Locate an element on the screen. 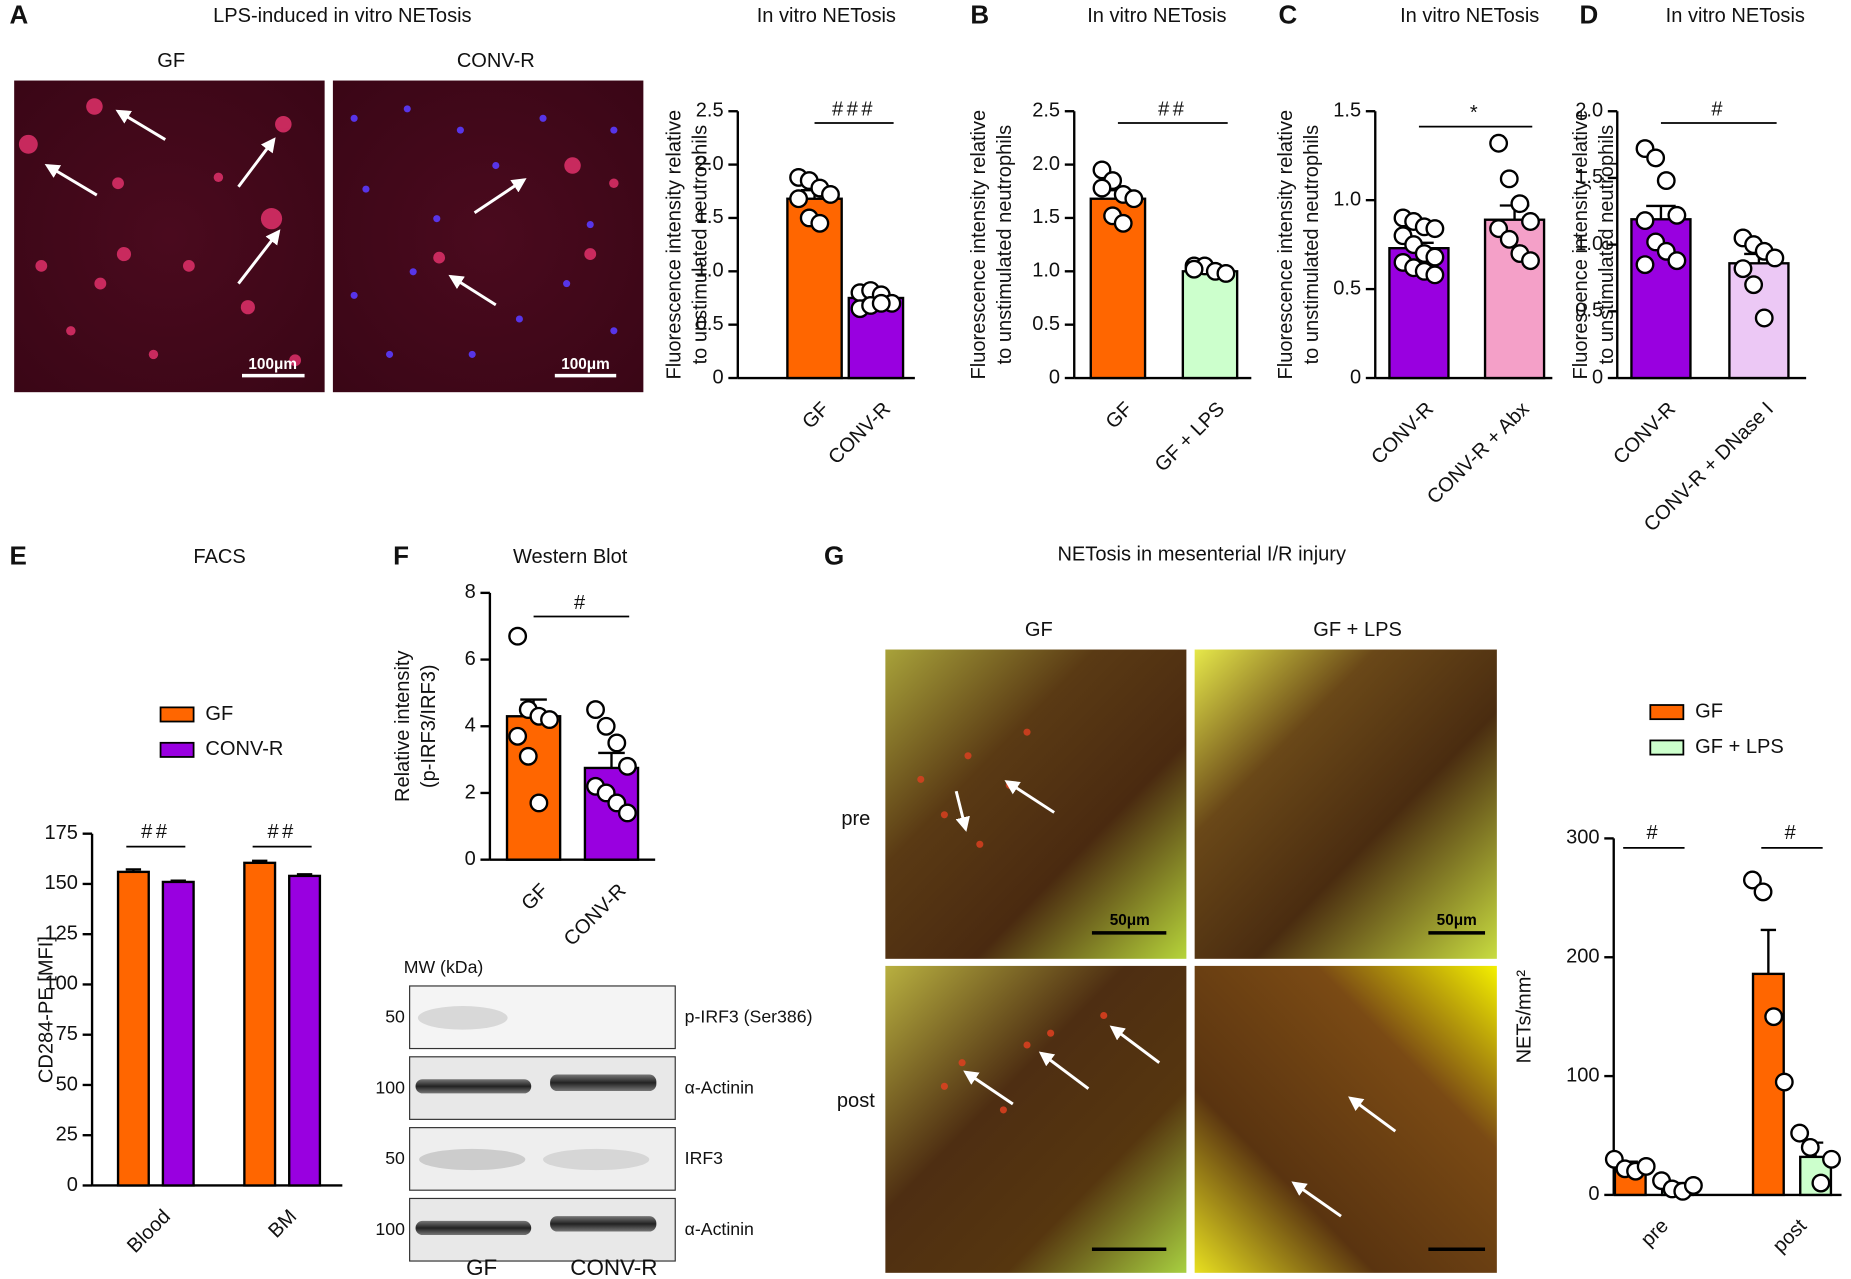 The height and width of the screenshot is (1279, 1851). panel-letter: D is located at coordinates (1588, 15).